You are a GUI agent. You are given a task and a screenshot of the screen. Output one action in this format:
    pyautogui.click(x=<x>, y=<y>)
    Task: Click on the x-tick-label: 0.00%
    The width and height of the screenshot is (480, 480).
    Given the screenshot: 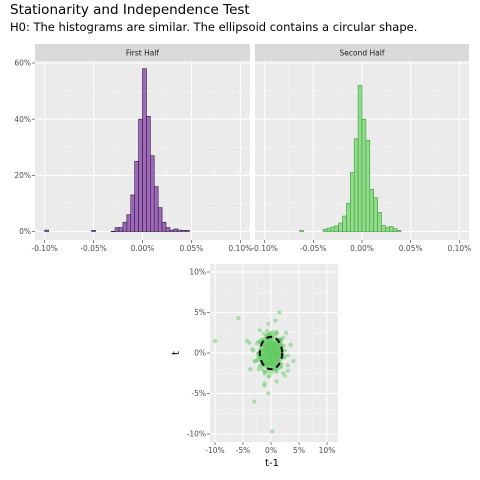 What is the action you would take?
    pyautogui.click(x=143, y=248)
    